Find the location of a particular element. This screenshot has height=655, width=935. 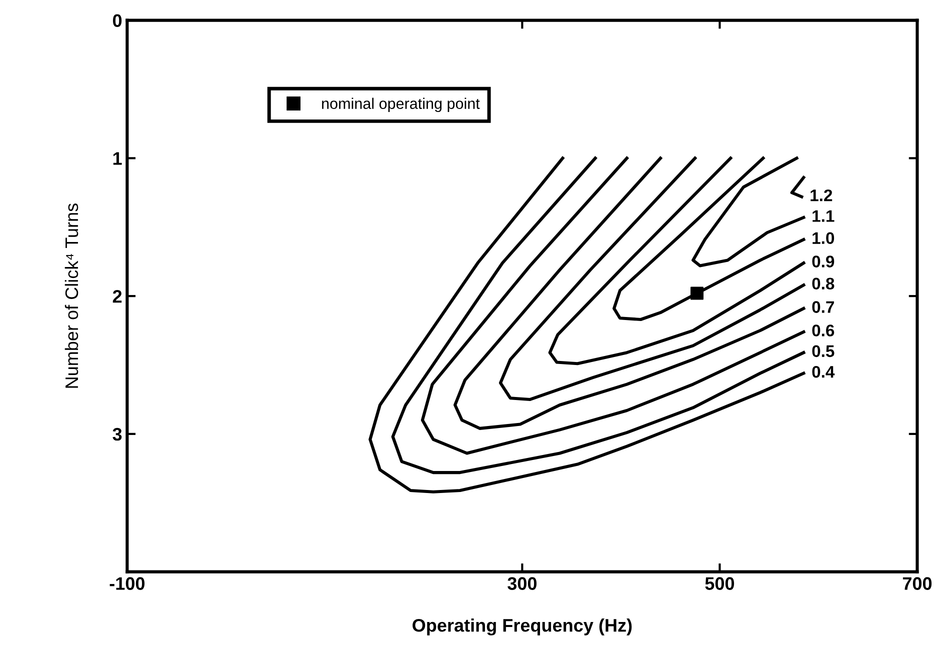

legend-label: nominal operating point is located at coordinates (401, 105).